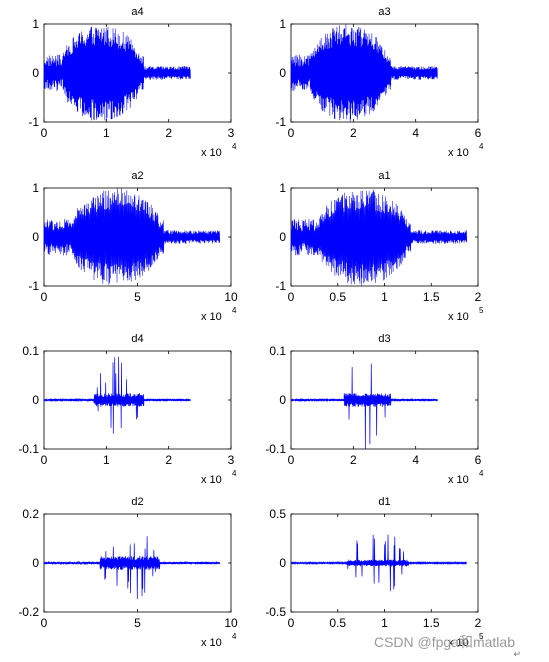 This screenshot has width=549, height=662. Describe the element at coordinates (275, 612) in the screenshot. I see `y-tick-label: -0.5` at that location.